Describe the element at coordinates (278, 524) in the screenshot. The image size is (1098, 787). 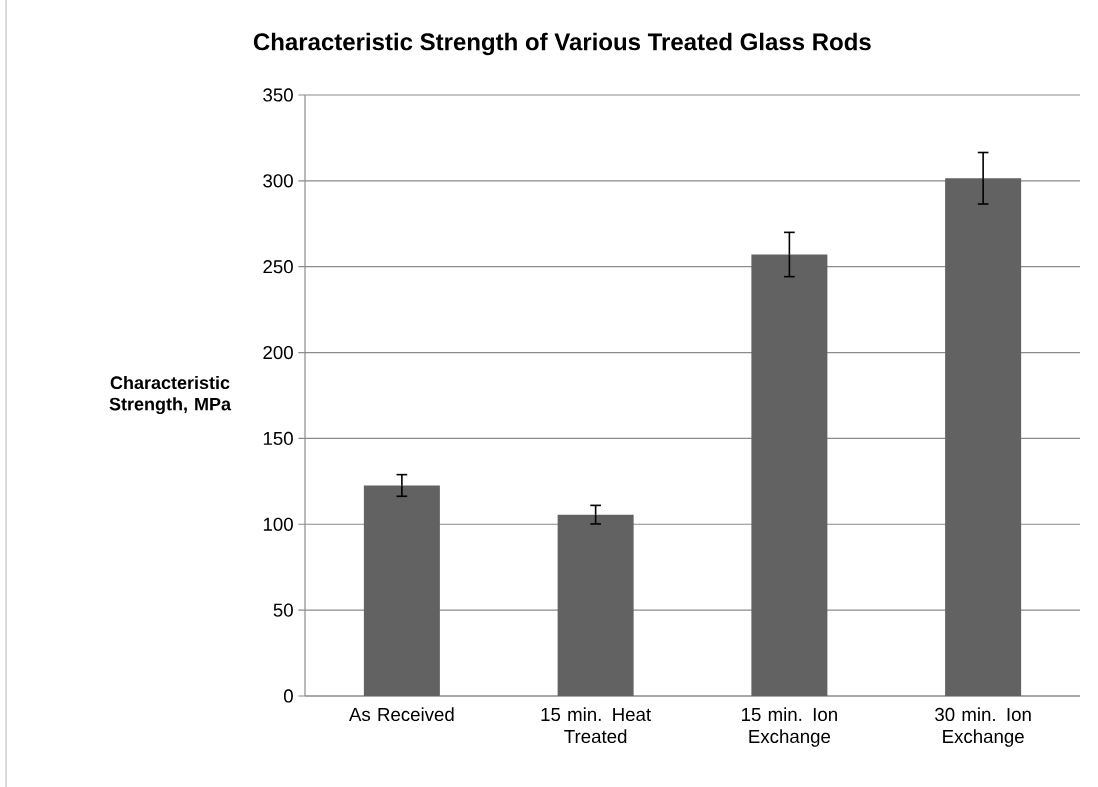
I see `y-tick-label: 100` at that location.